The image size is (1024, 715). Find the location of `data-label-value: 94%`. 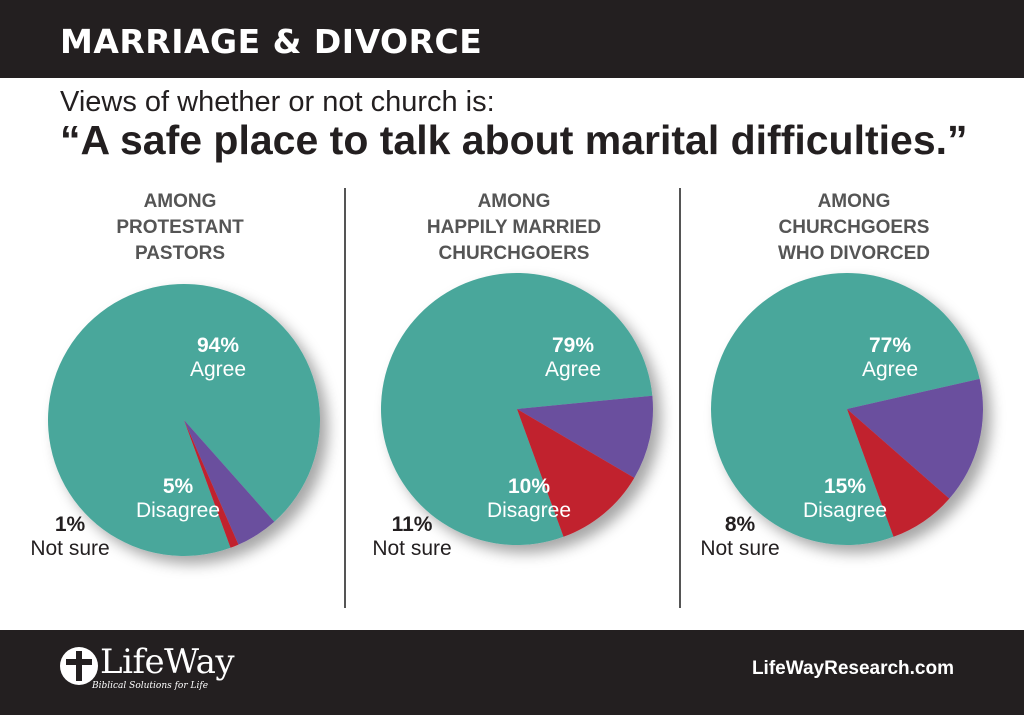

data-label-value: 94% is located at coordinates (218, 345).